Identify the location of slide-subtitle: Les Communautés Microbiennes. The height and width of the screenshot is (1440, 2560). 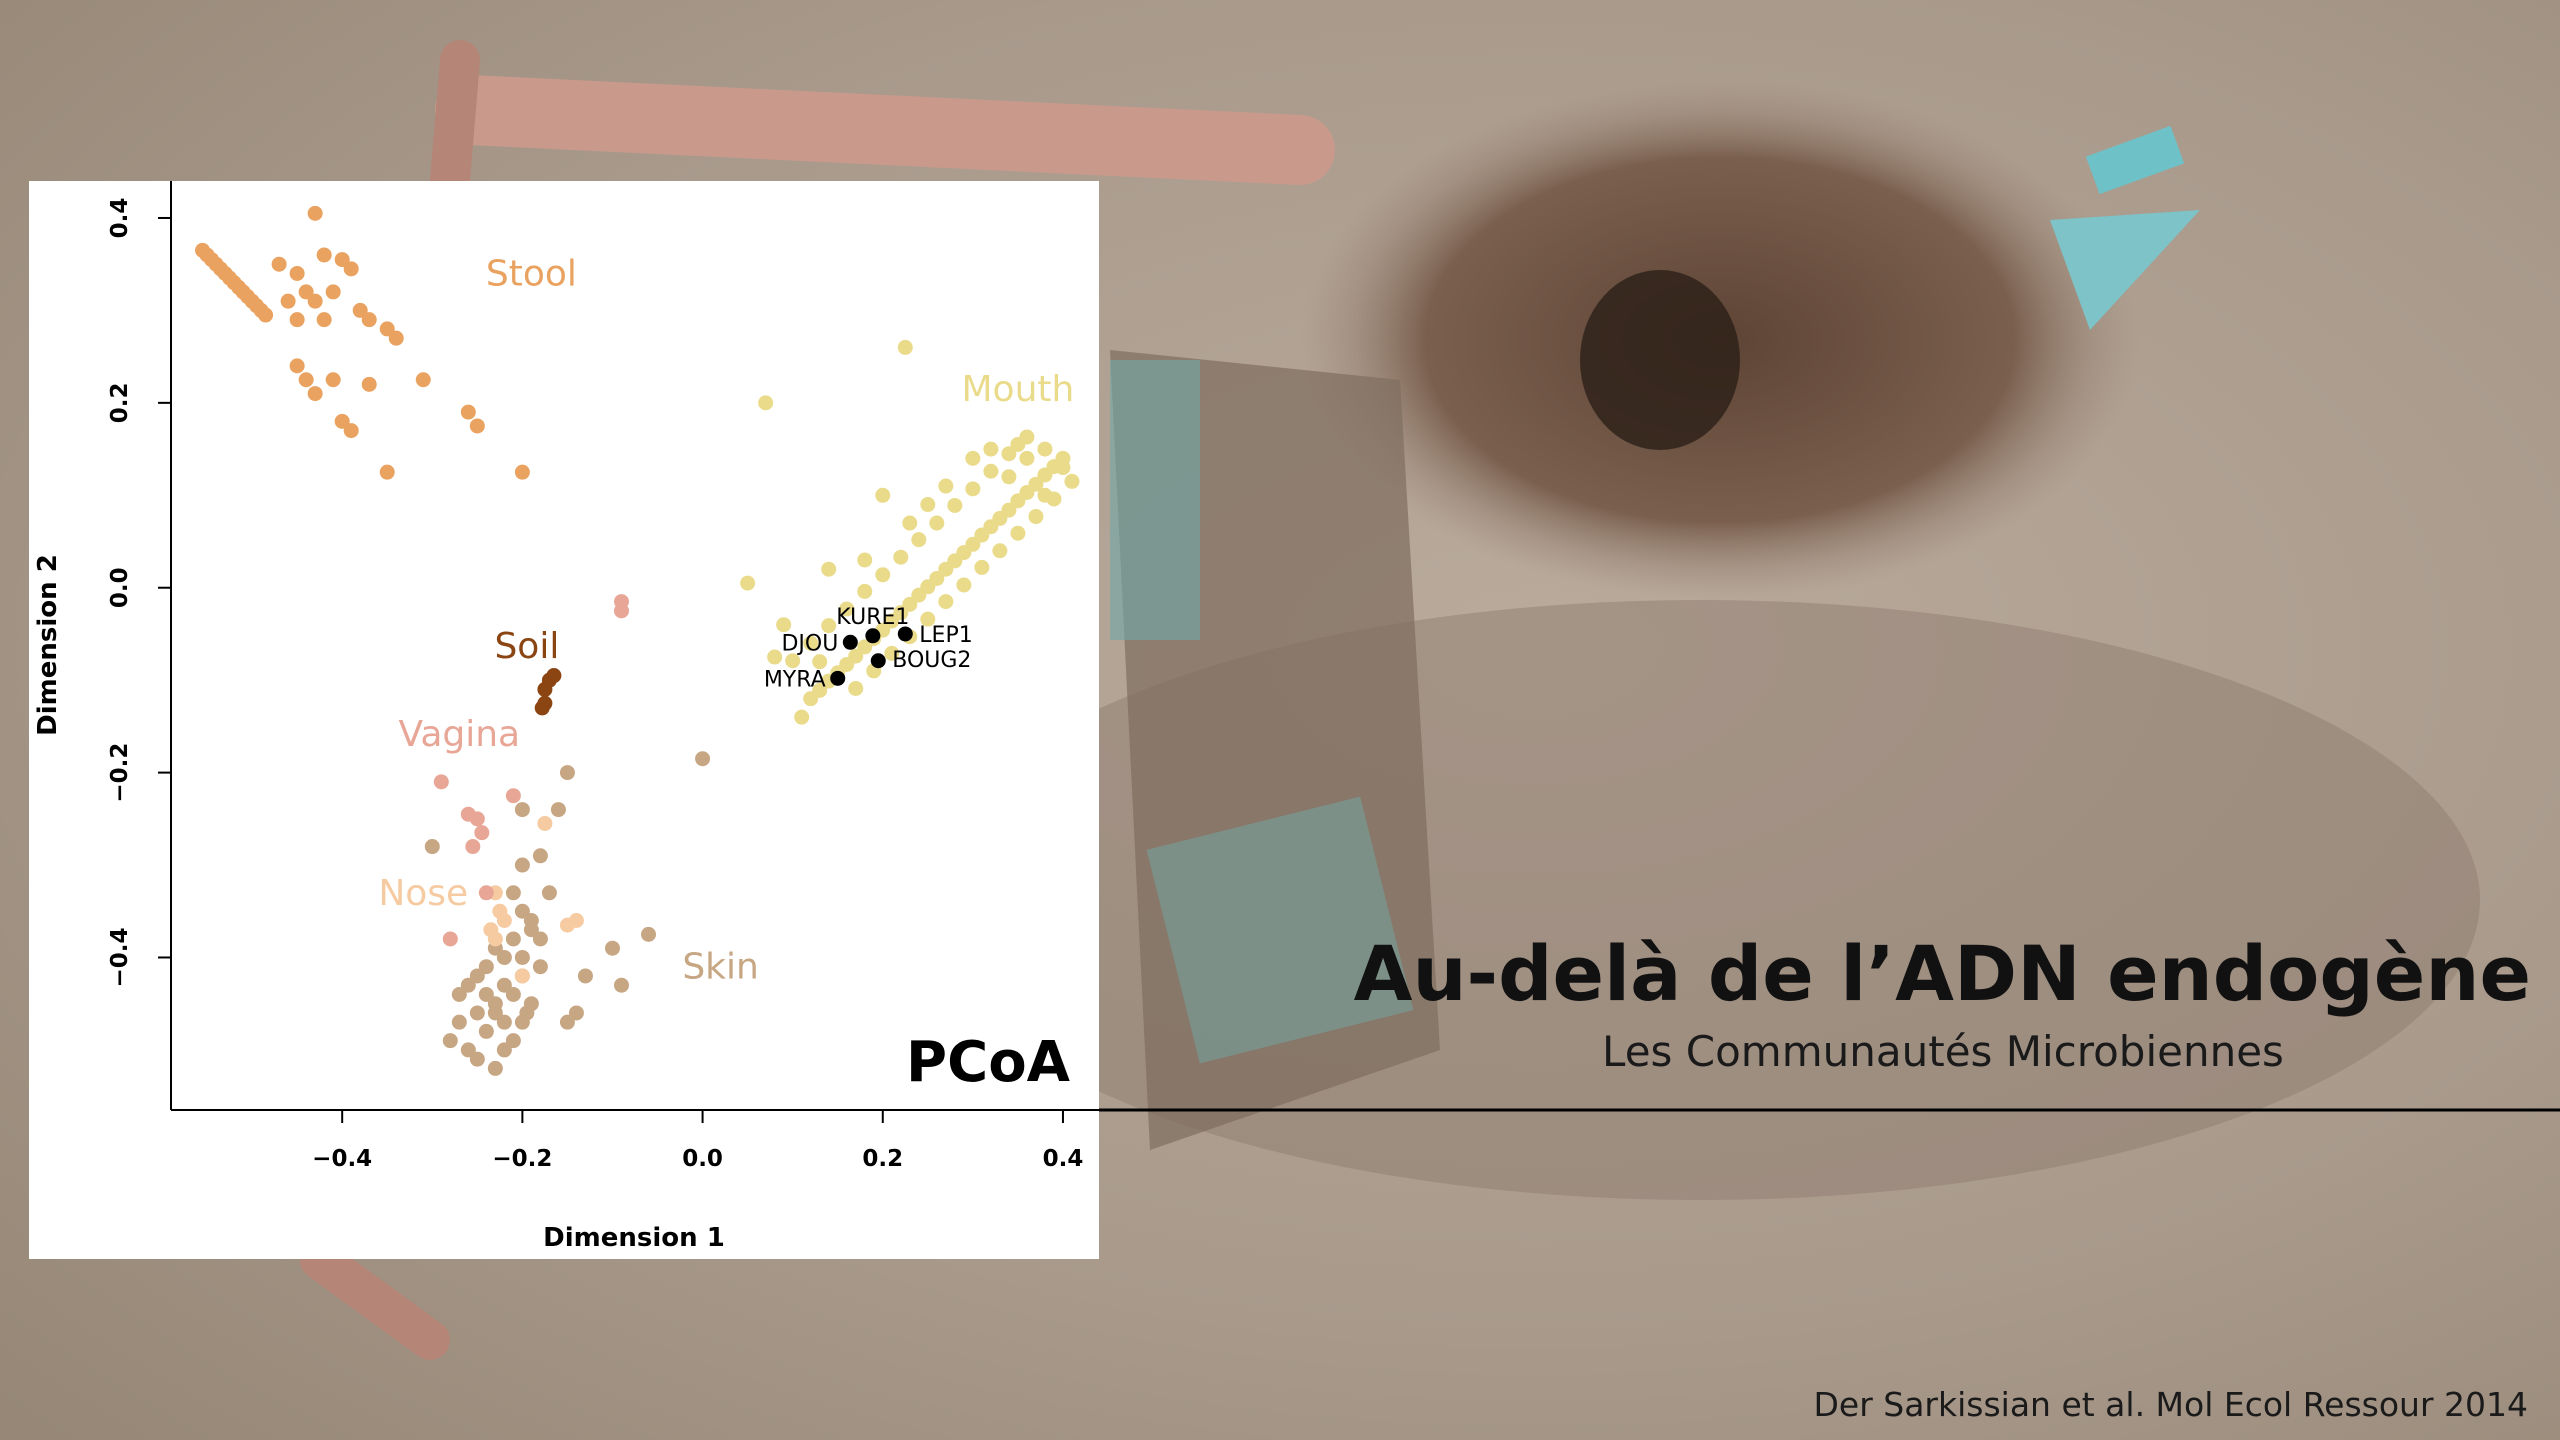
(1943, 1051).